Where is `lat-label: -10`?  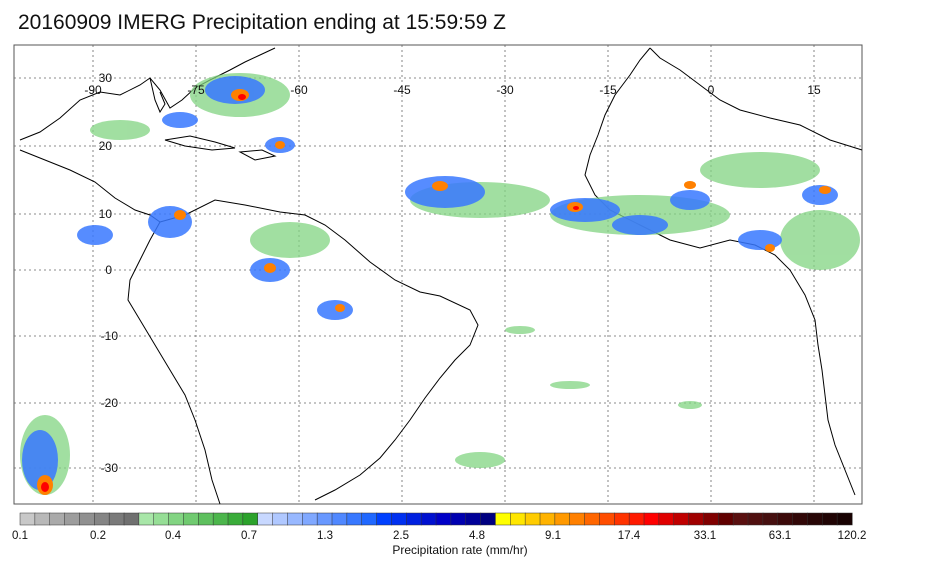 lat-label: -10 is located at coordinates (110, 336).